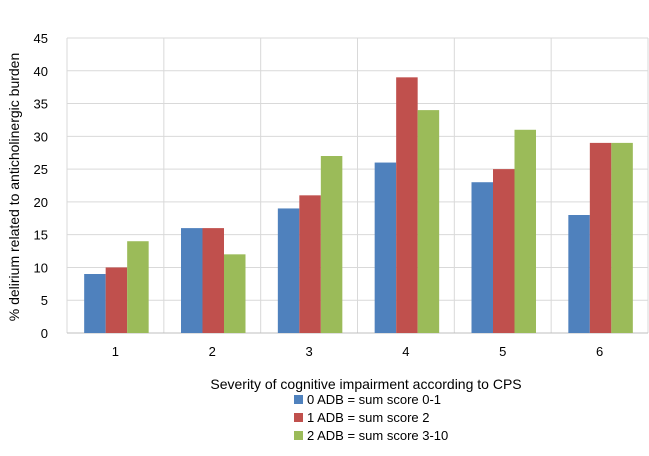 This screenshot has width=649, height=456. What do you see at coordinates (502, 351) in the screenshot?
I see `x-tick-label: 5` at bounding box center [502, 351].